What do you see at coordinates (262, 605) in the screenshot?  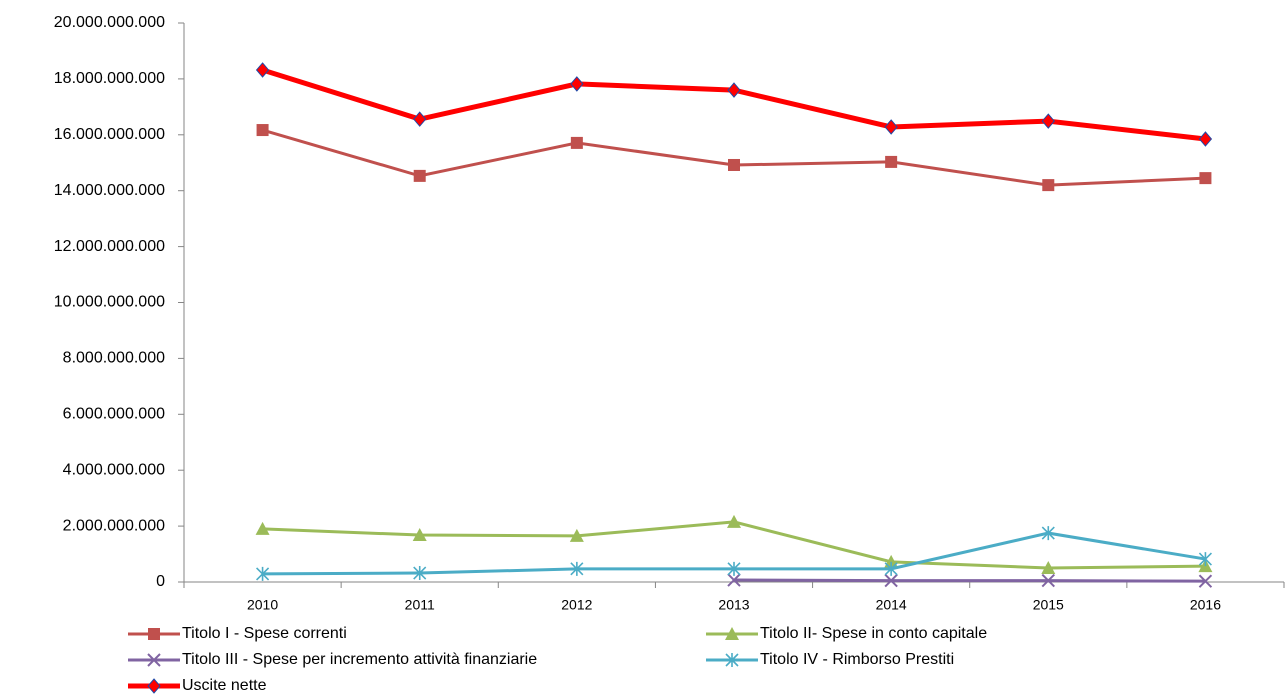 I see `x-tick-label: 2010` at bounding box center [262, 605].